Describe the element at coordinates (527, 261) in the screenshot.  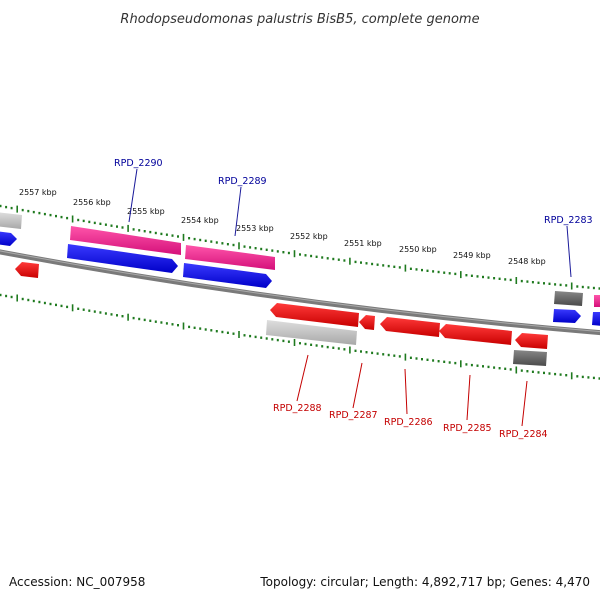
I see `kbp-label-2548: 2548 kbp` at that location.